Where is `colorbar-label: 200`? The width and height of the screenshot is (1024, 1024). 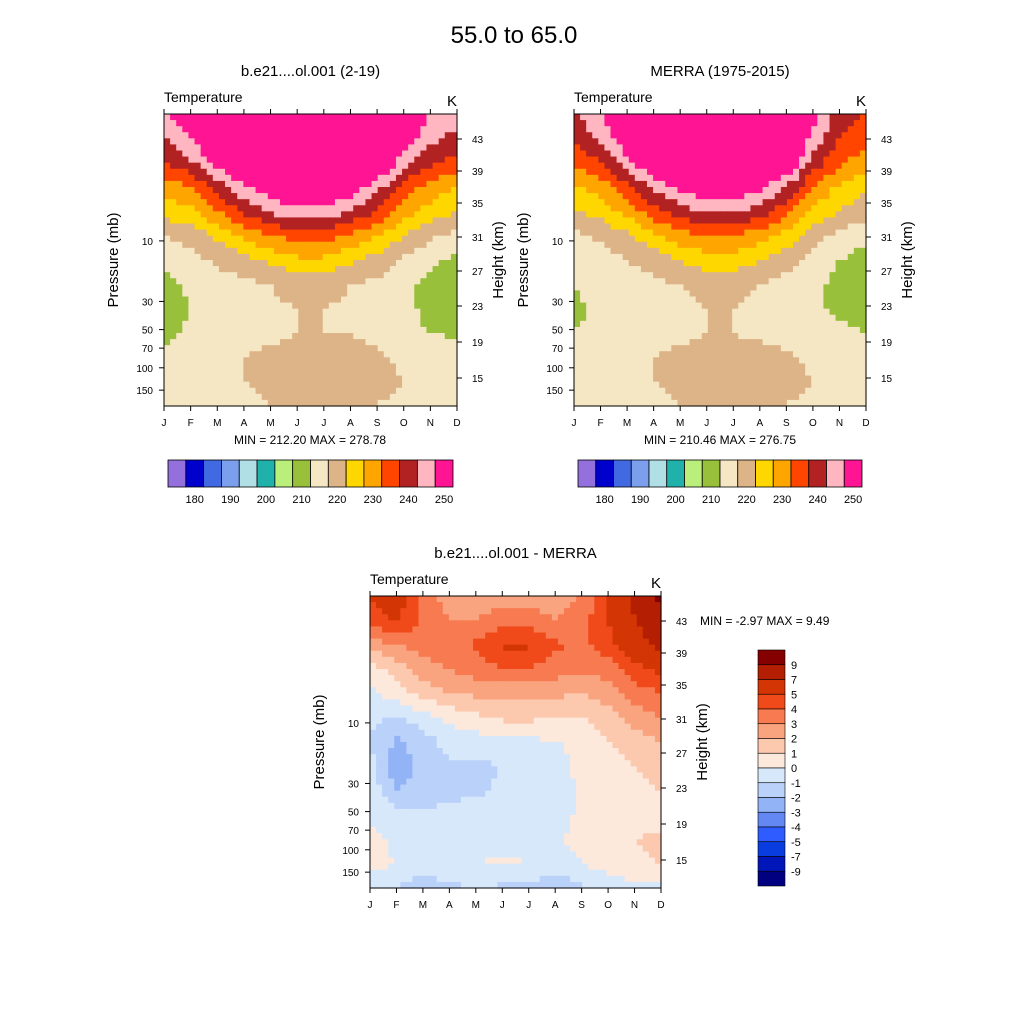
colorbar-label: 200 is located at coordinates (675, 500).